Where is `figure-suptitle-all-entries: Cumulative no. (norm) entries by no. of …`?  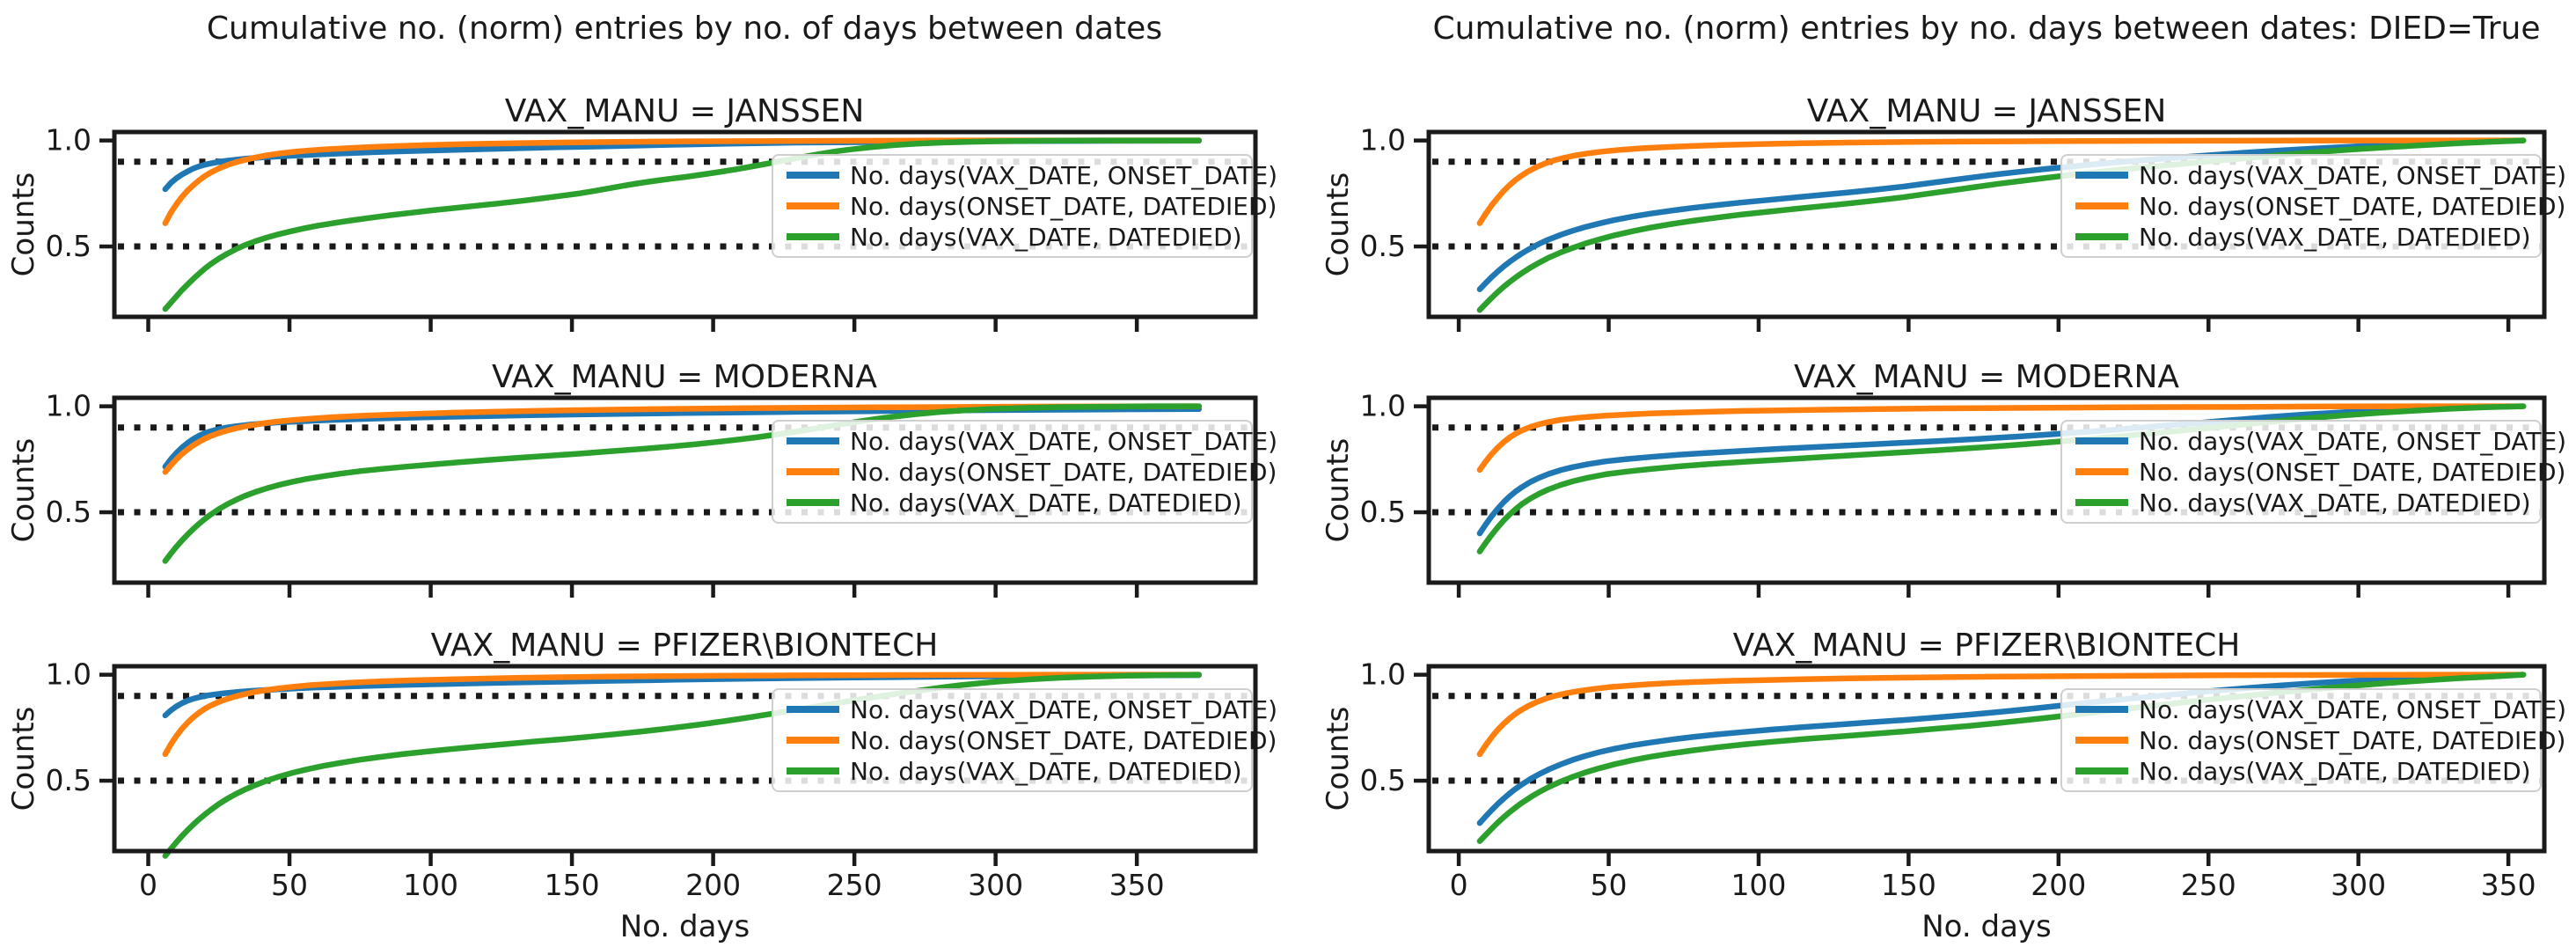
figure-suptitle-all-entries: Cumulative no. (norm) entries by no. of … is located at coordinates (684, 29).